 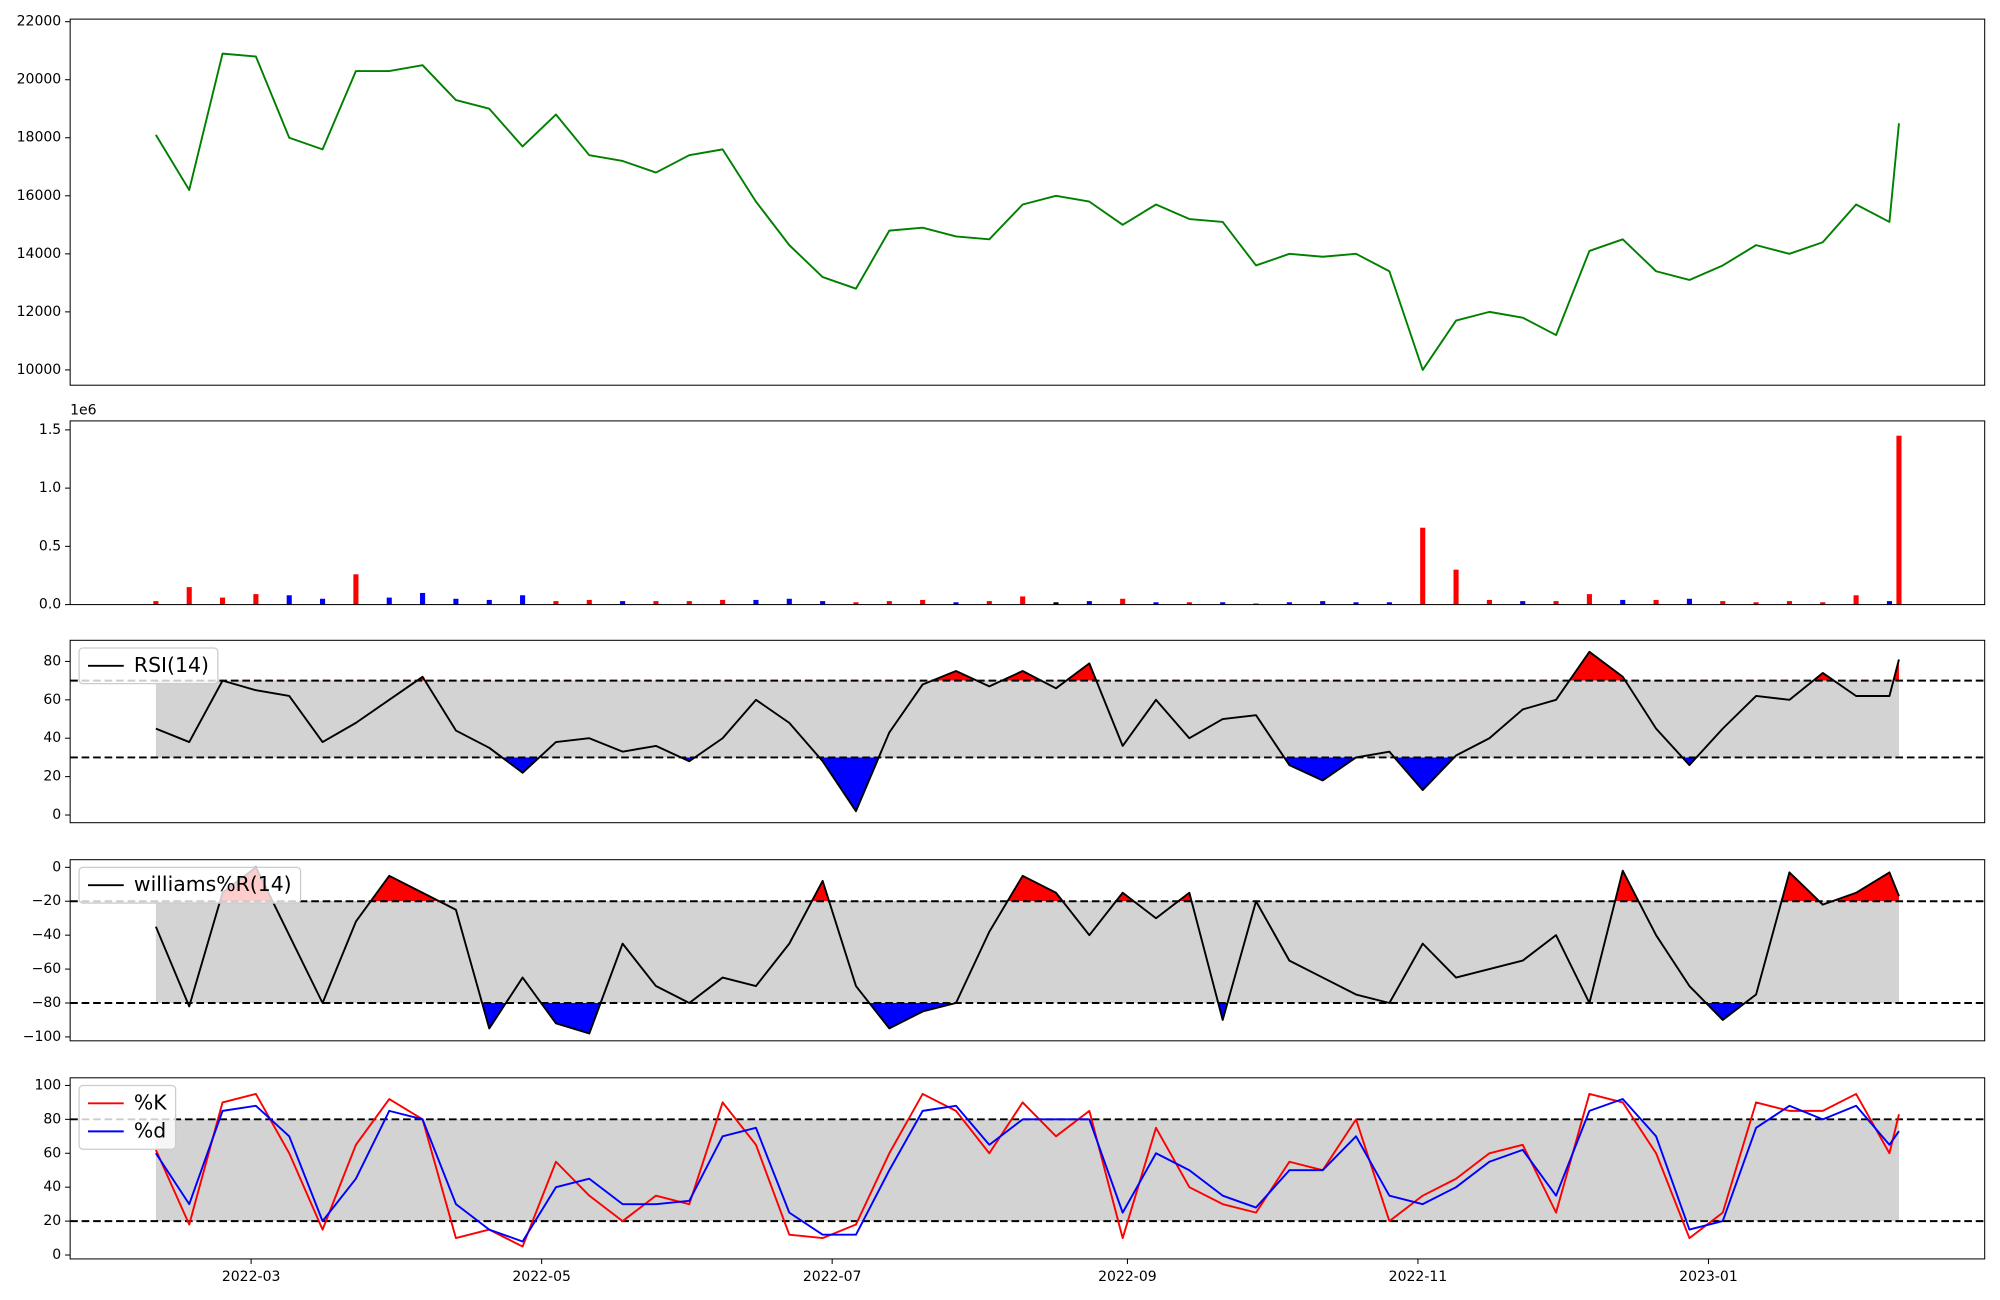 I want to click on y-tick-label: 0.0, so click(x=50, y=605).